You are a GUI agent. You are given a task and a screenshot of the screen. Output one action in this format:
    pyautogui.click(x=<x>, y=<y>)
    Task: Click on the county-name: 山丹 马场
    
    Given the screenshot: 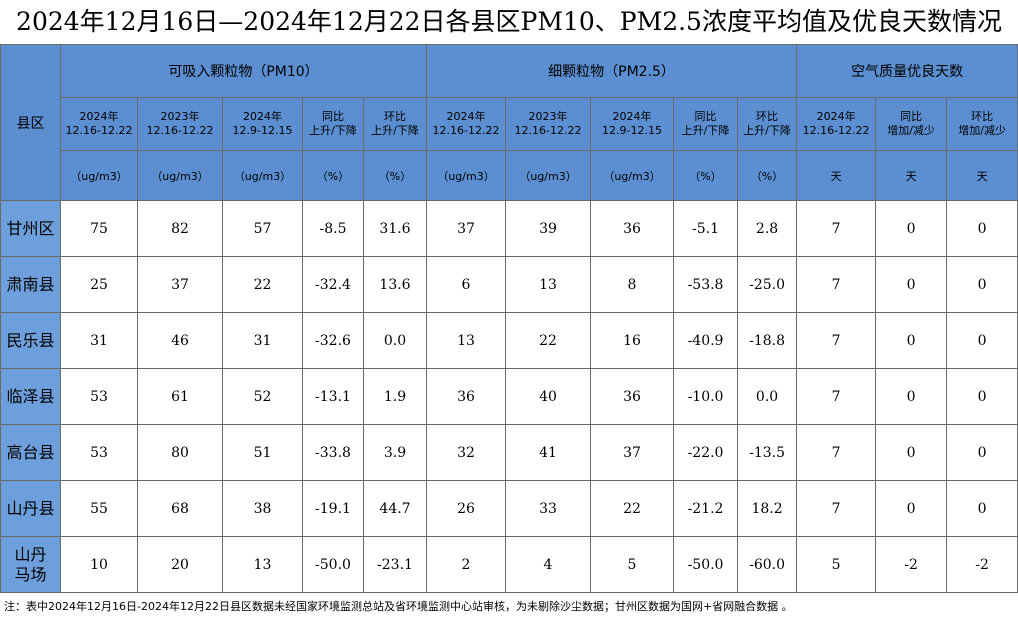 What is the action you would take?
    pyautogui.click(x=30, y=564)
    